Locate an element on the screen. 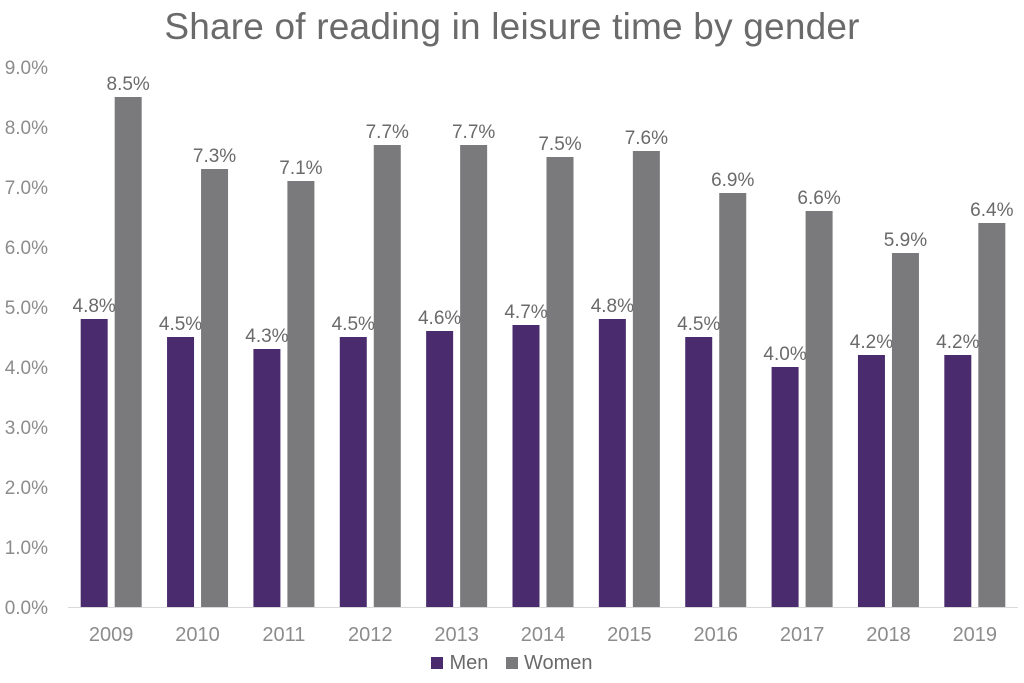 The image size is (1024, 683). legend-label-women: Women is located at coordinates (558, 663).